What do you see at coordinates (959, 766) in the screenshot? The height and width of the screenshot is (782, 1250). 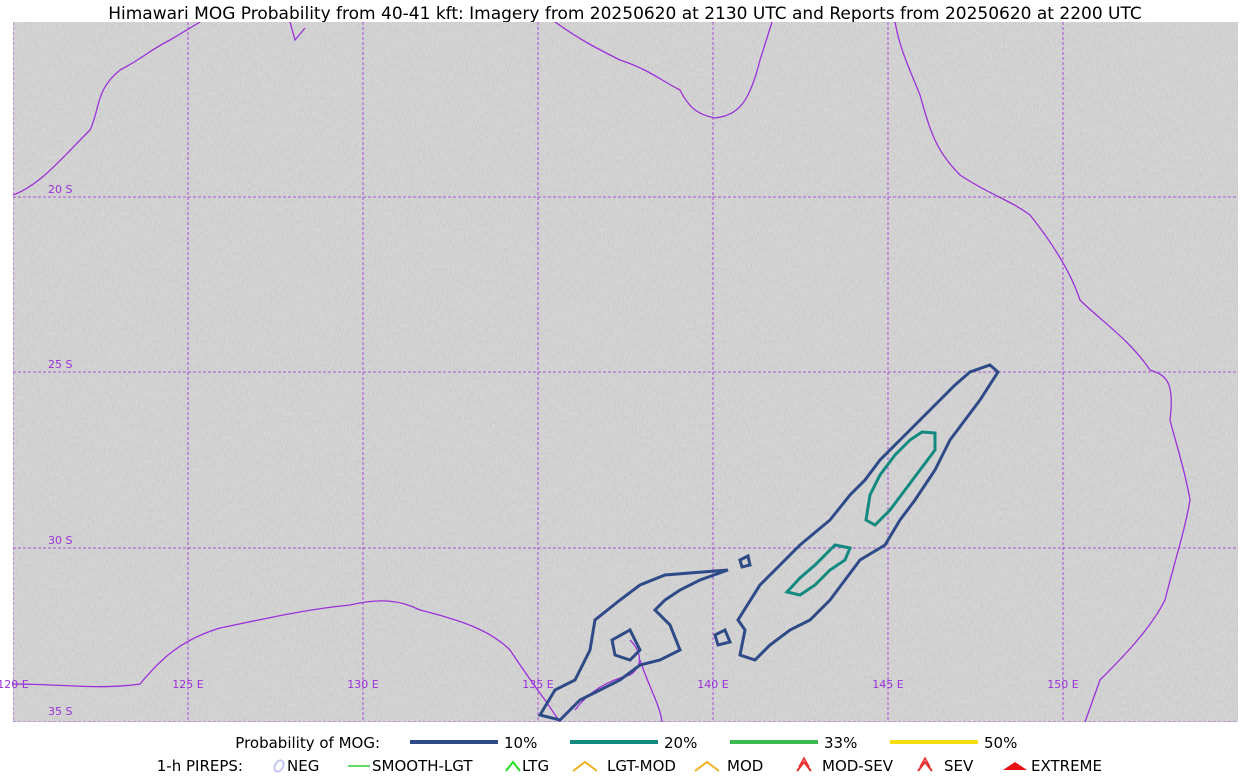 I see `legend-label: SEV` at bounding box center [959, 766].